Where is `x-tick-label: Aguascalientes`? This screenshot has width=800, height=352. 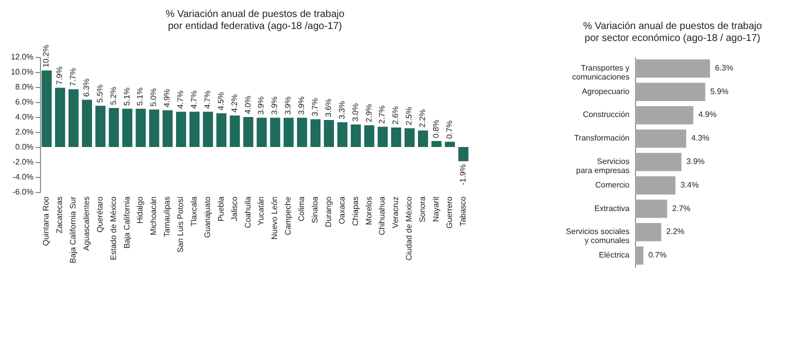
x-tick-label: Aguascalientes is located at coordinates (86, 223).